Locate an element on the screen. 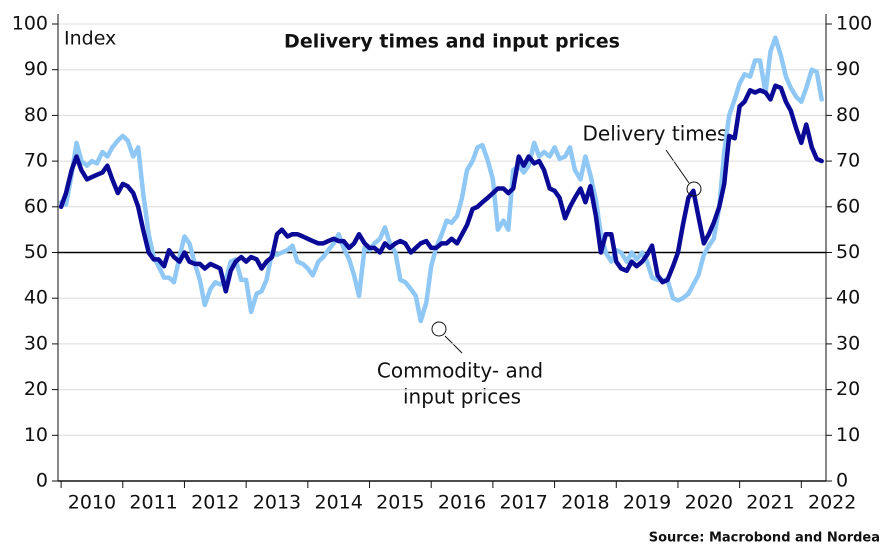 The height and width of the screenshot is (560, 887). x-tick-label: 2018 is located at coordinates (585, 503).